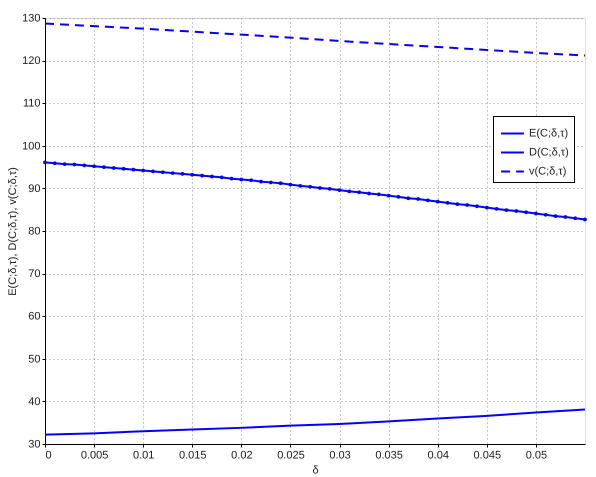 The width and height of the screenshot is (596, 477). What do you see at coordinates (31, 146) in the screenshot?
I see `y-tick-label: 100` at bounding box center [31, 146].